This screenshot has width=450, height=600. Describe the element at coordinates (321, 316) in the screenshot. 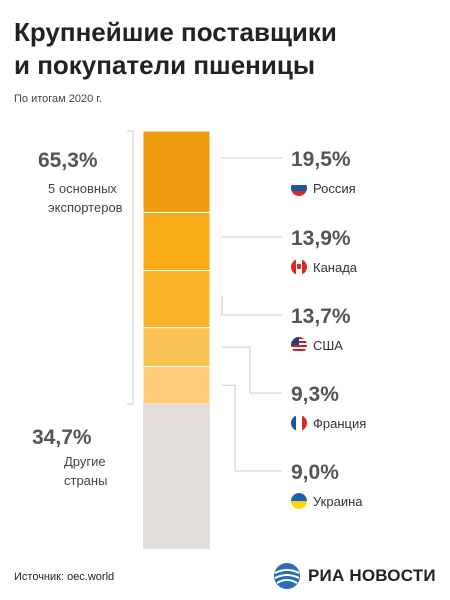

I see `usa-value: 13,7%` at that location.